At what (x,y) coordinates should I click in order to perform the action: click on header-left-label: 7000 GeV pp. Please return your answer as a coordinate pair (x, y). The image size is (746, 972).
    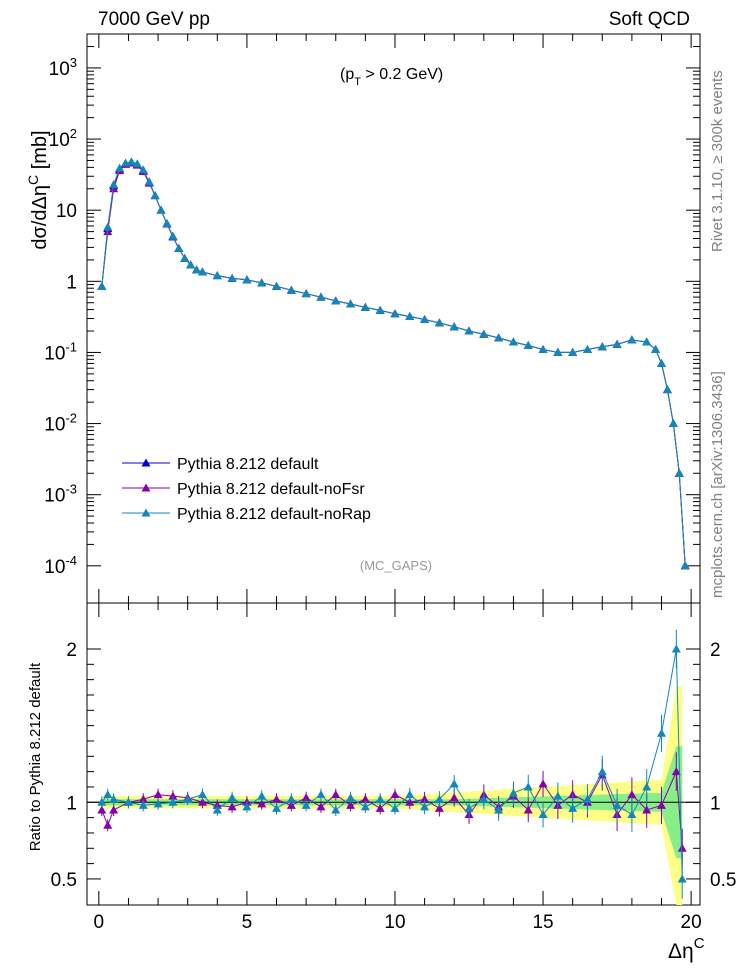
    Looking at the image, I should click on (154, 19).